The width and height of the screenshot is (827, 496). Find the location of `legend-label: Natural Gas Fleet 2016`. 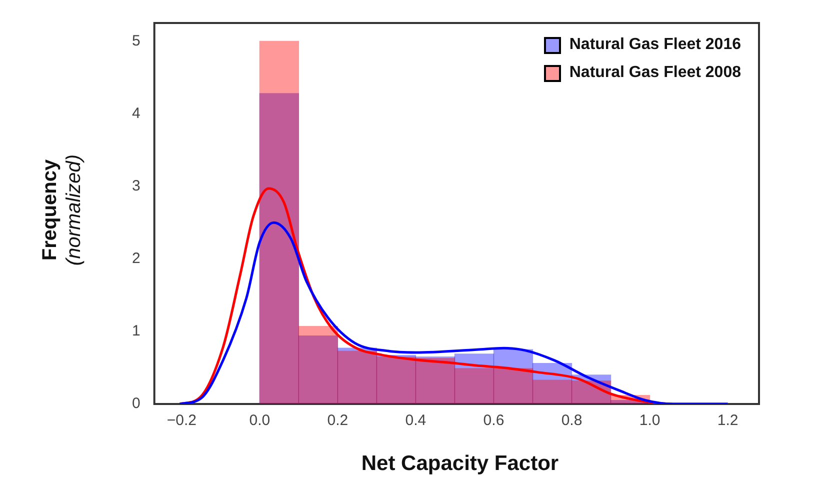

legend-label: Natural Gas Fleet 2016 is located at coordinates (655, 45).